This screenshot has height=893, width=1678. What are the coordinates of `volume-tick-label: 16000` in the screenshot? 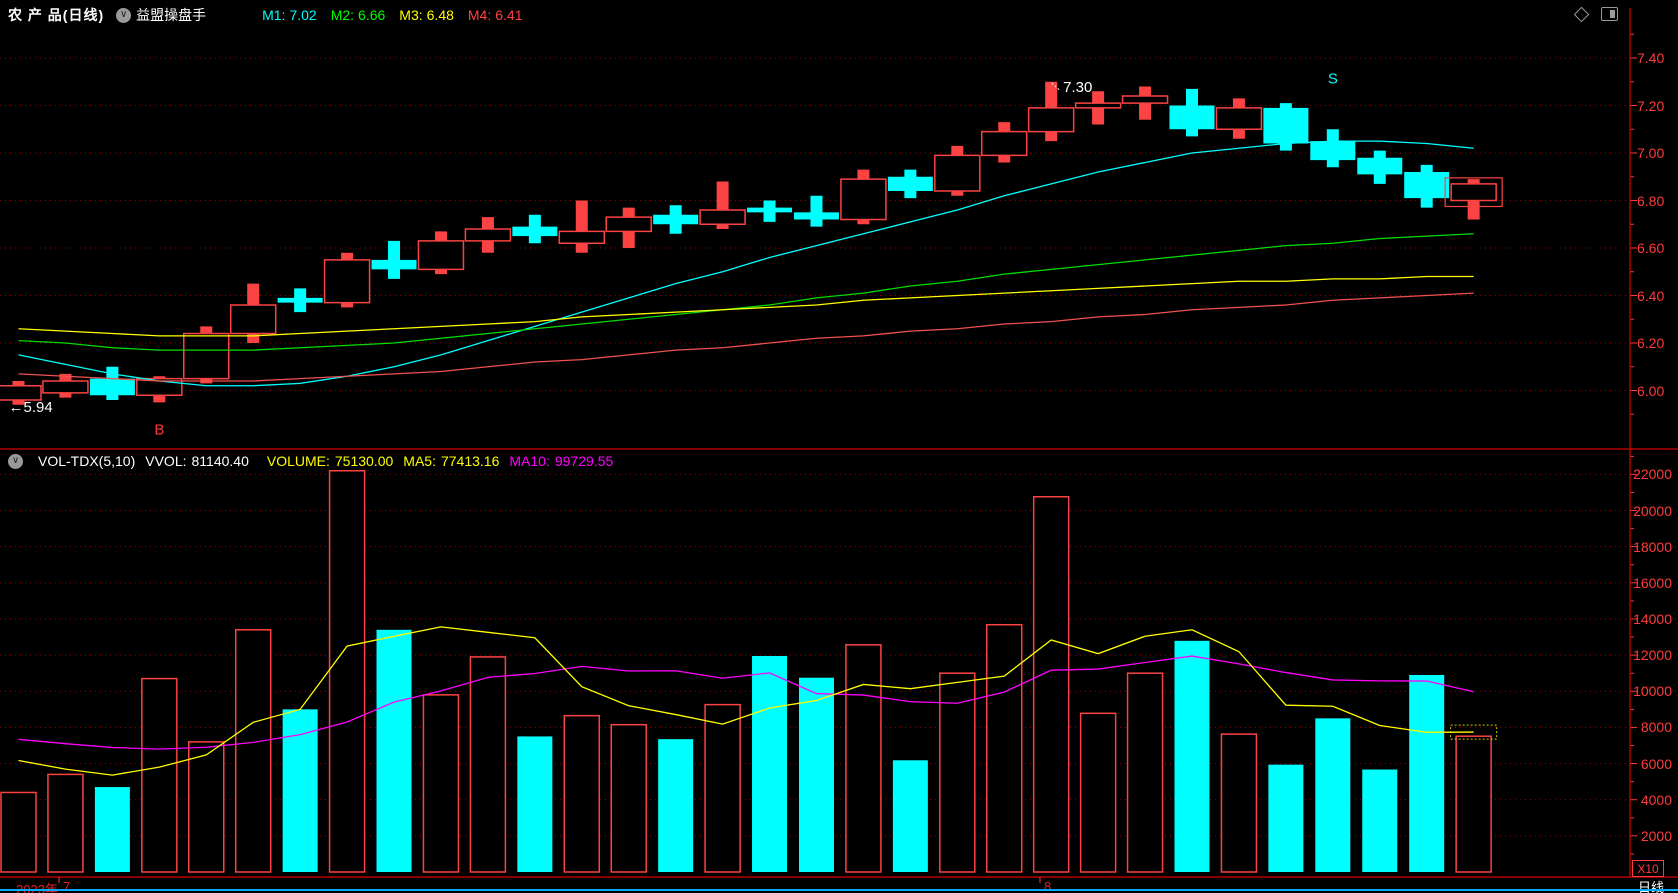 It's located at (1652, 582).